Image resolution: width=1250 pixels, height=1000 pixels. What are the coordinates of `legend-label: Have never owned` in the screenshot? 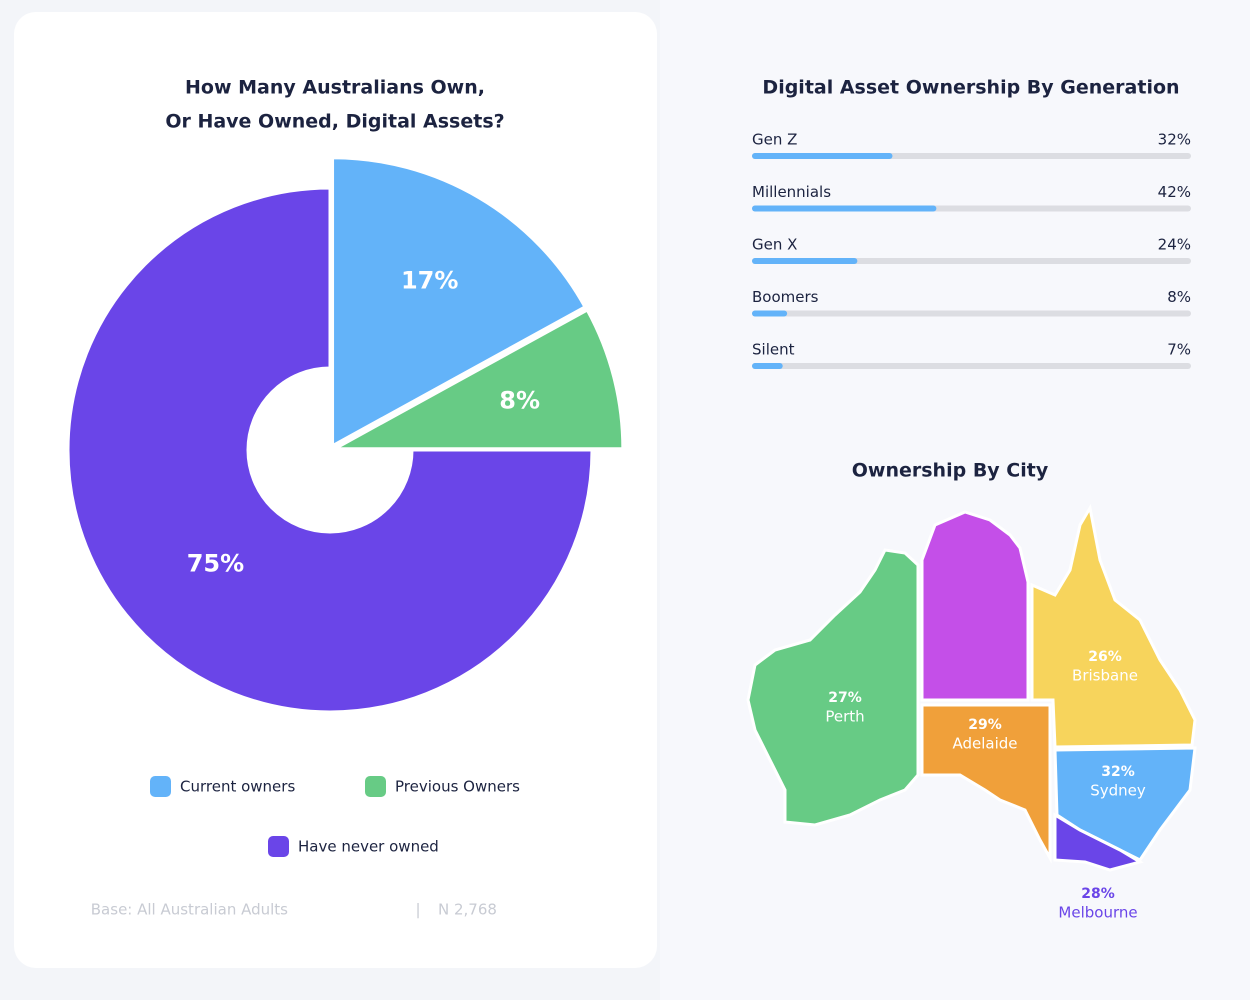 It's located at (368, 847).